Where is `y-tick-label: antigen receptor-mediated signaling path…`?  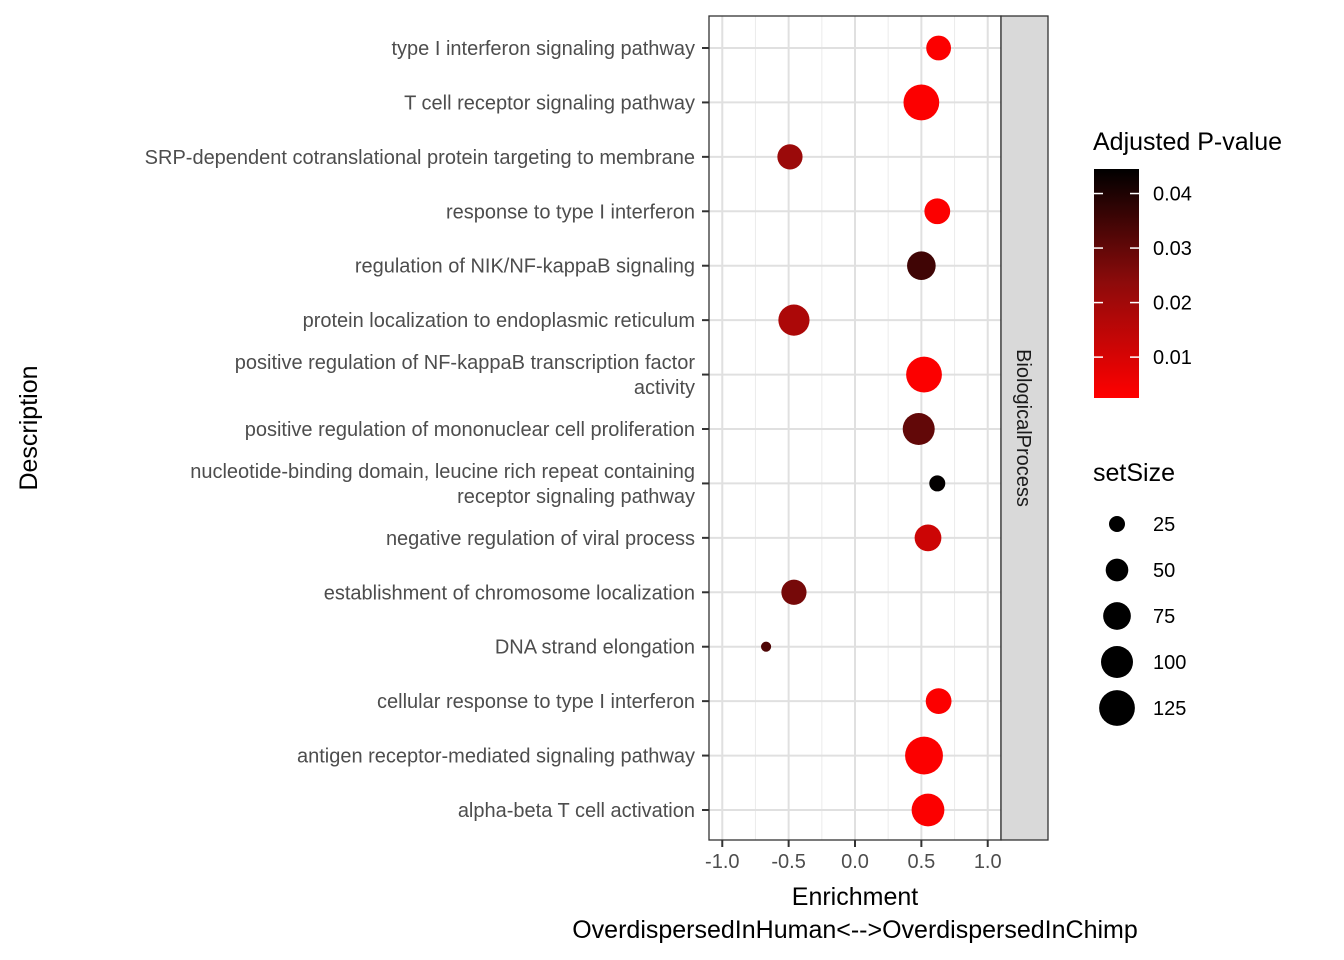
y-tick-label: antigen receptor-mediated signaling path… is located at coordinates (496, 757).